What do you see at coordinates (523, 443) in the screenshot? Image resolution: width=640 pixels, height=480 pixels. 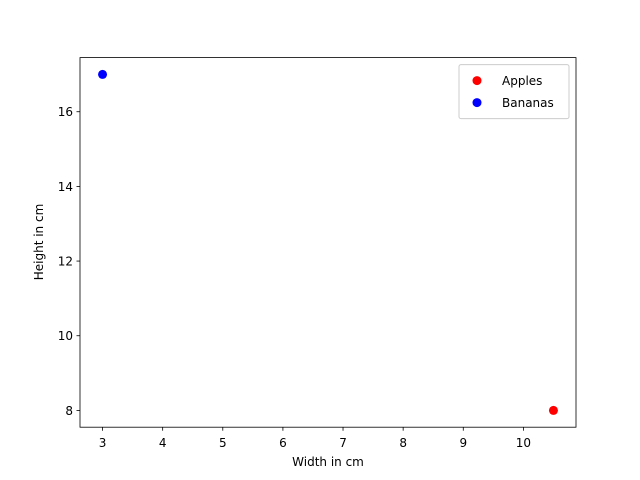 I see `x-tick-label: 10` at bounding box center [523, 443].